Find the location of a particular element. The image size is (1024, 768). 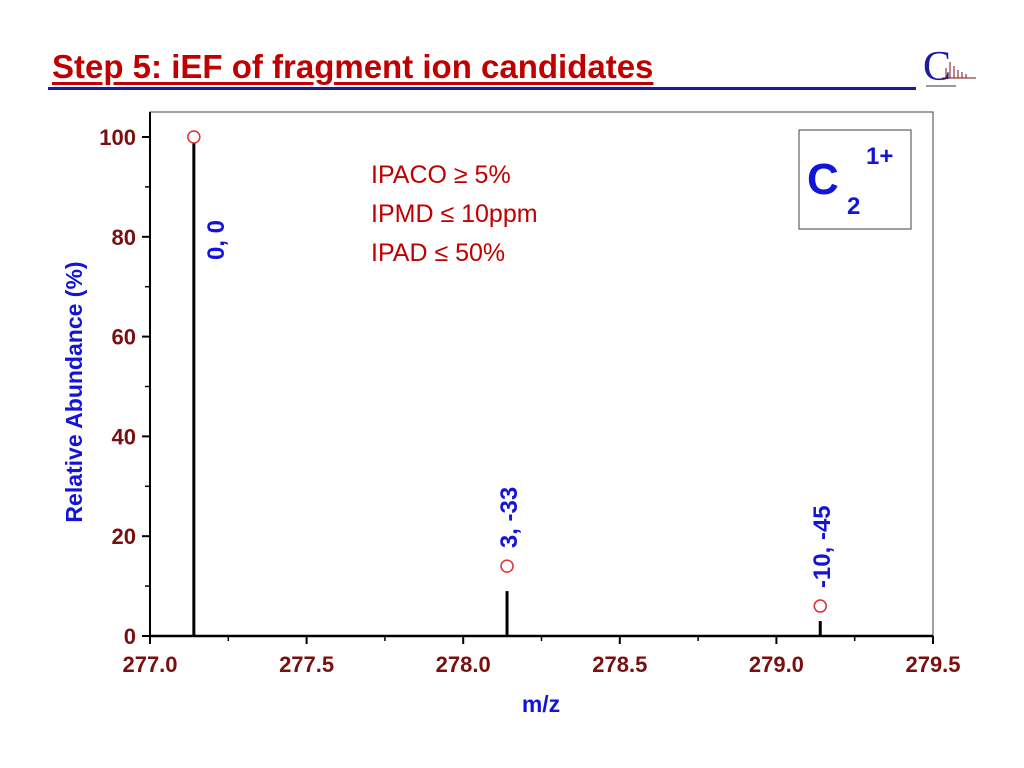

y-axis-ticks: 0 20 40 60 80 100 is located at coordinates (124, 387).